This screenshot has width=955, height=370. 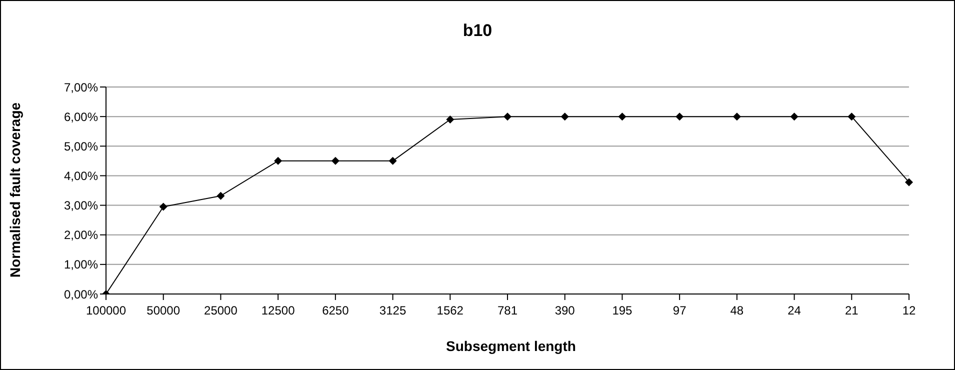 I want to click on x-tick-label: 1562, so click(x=450, y=311).